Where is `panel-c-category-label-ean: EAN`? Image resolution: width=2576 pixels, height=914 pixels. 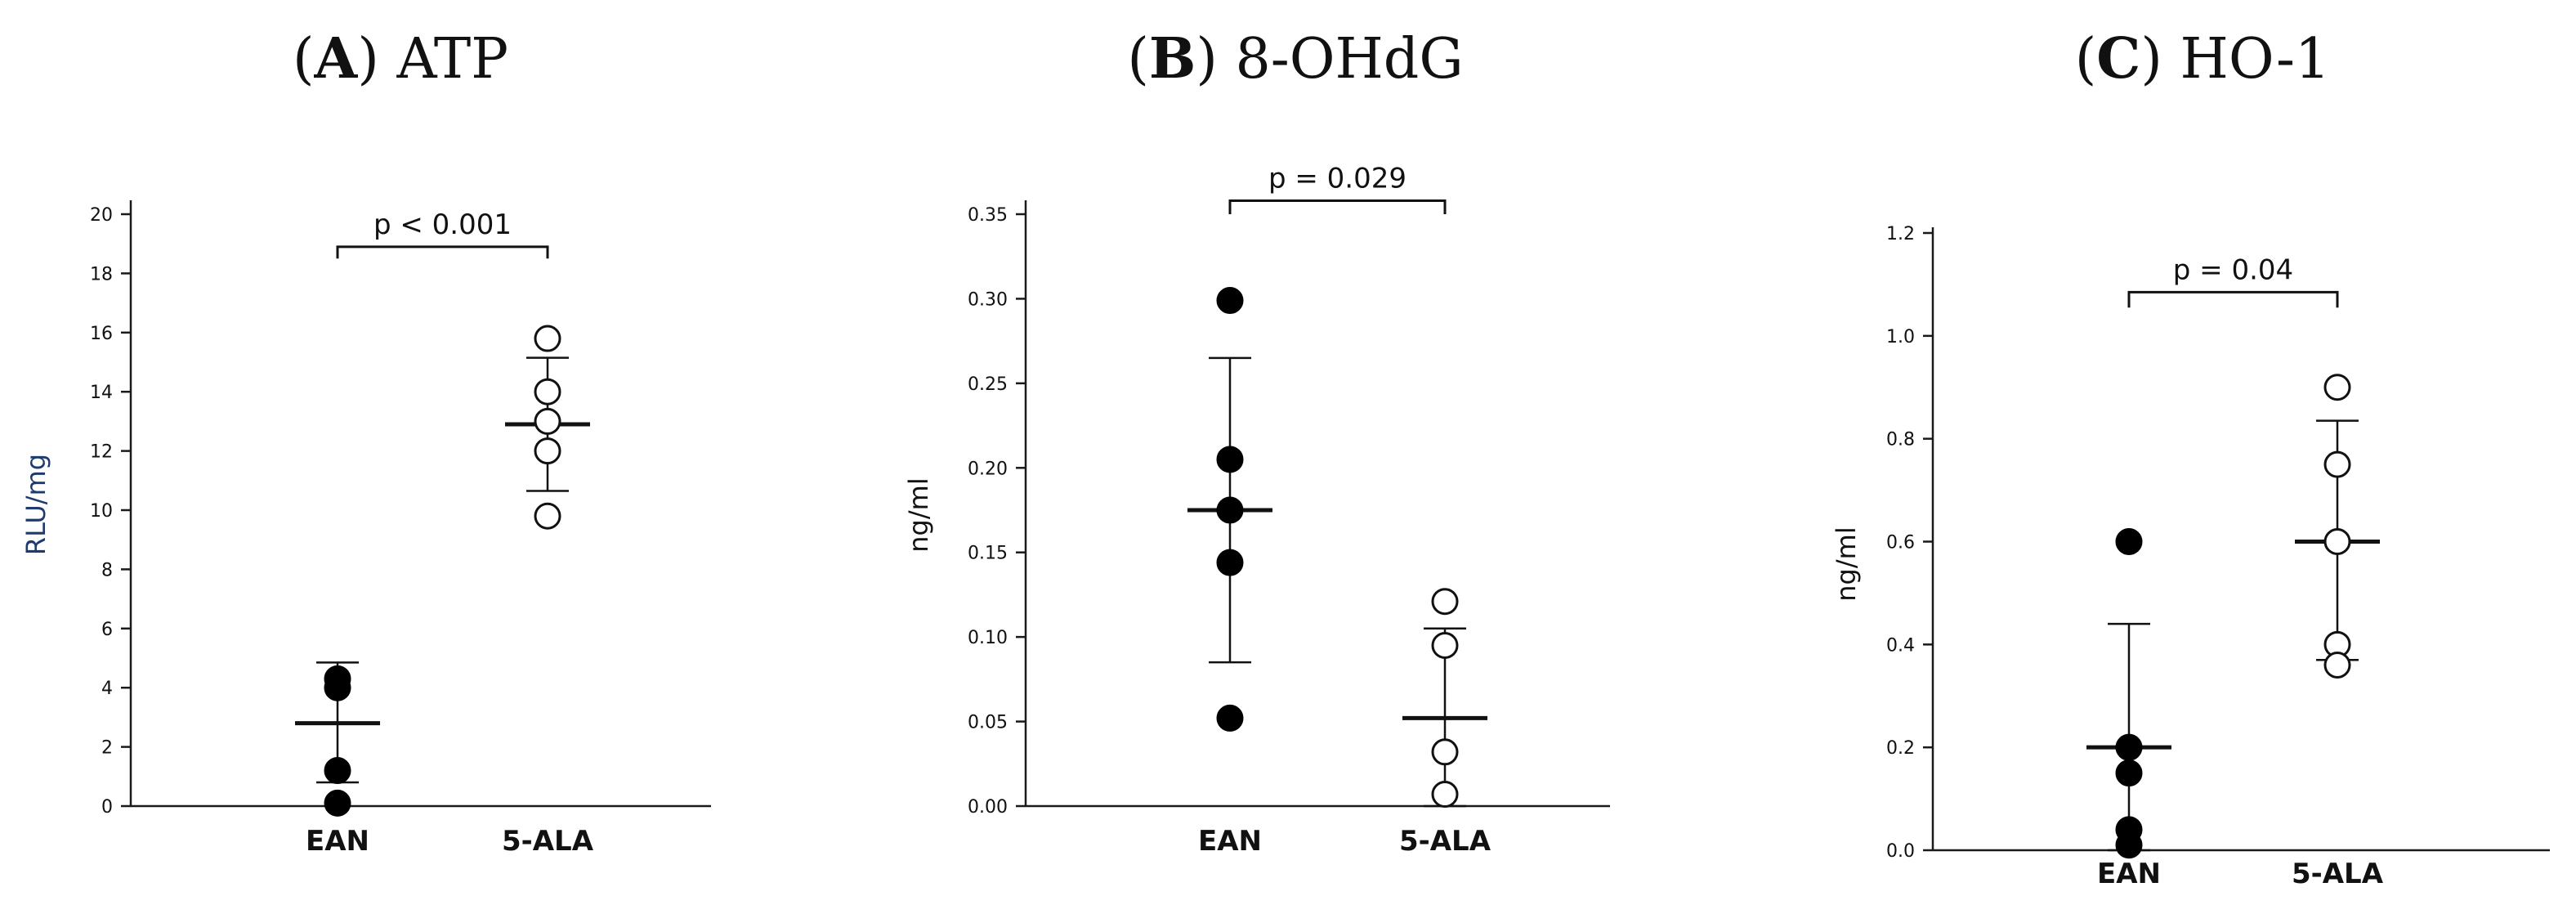
panel-c-category-label-ean: EAN is located at coordinates (2129, 874).